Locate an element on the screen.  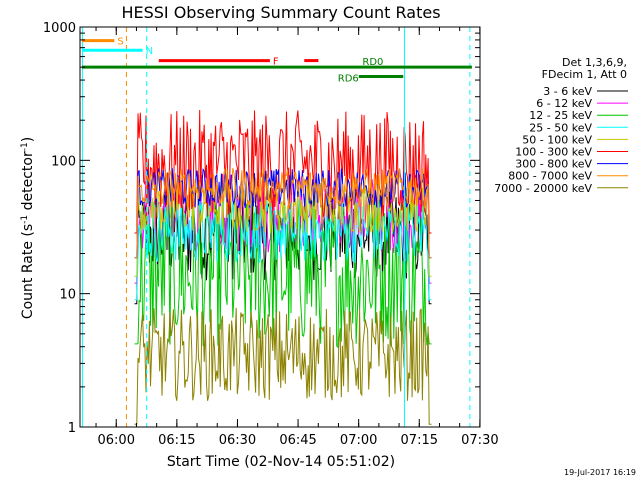
y-tick-label: 10 is located at coordinates (67, 295).